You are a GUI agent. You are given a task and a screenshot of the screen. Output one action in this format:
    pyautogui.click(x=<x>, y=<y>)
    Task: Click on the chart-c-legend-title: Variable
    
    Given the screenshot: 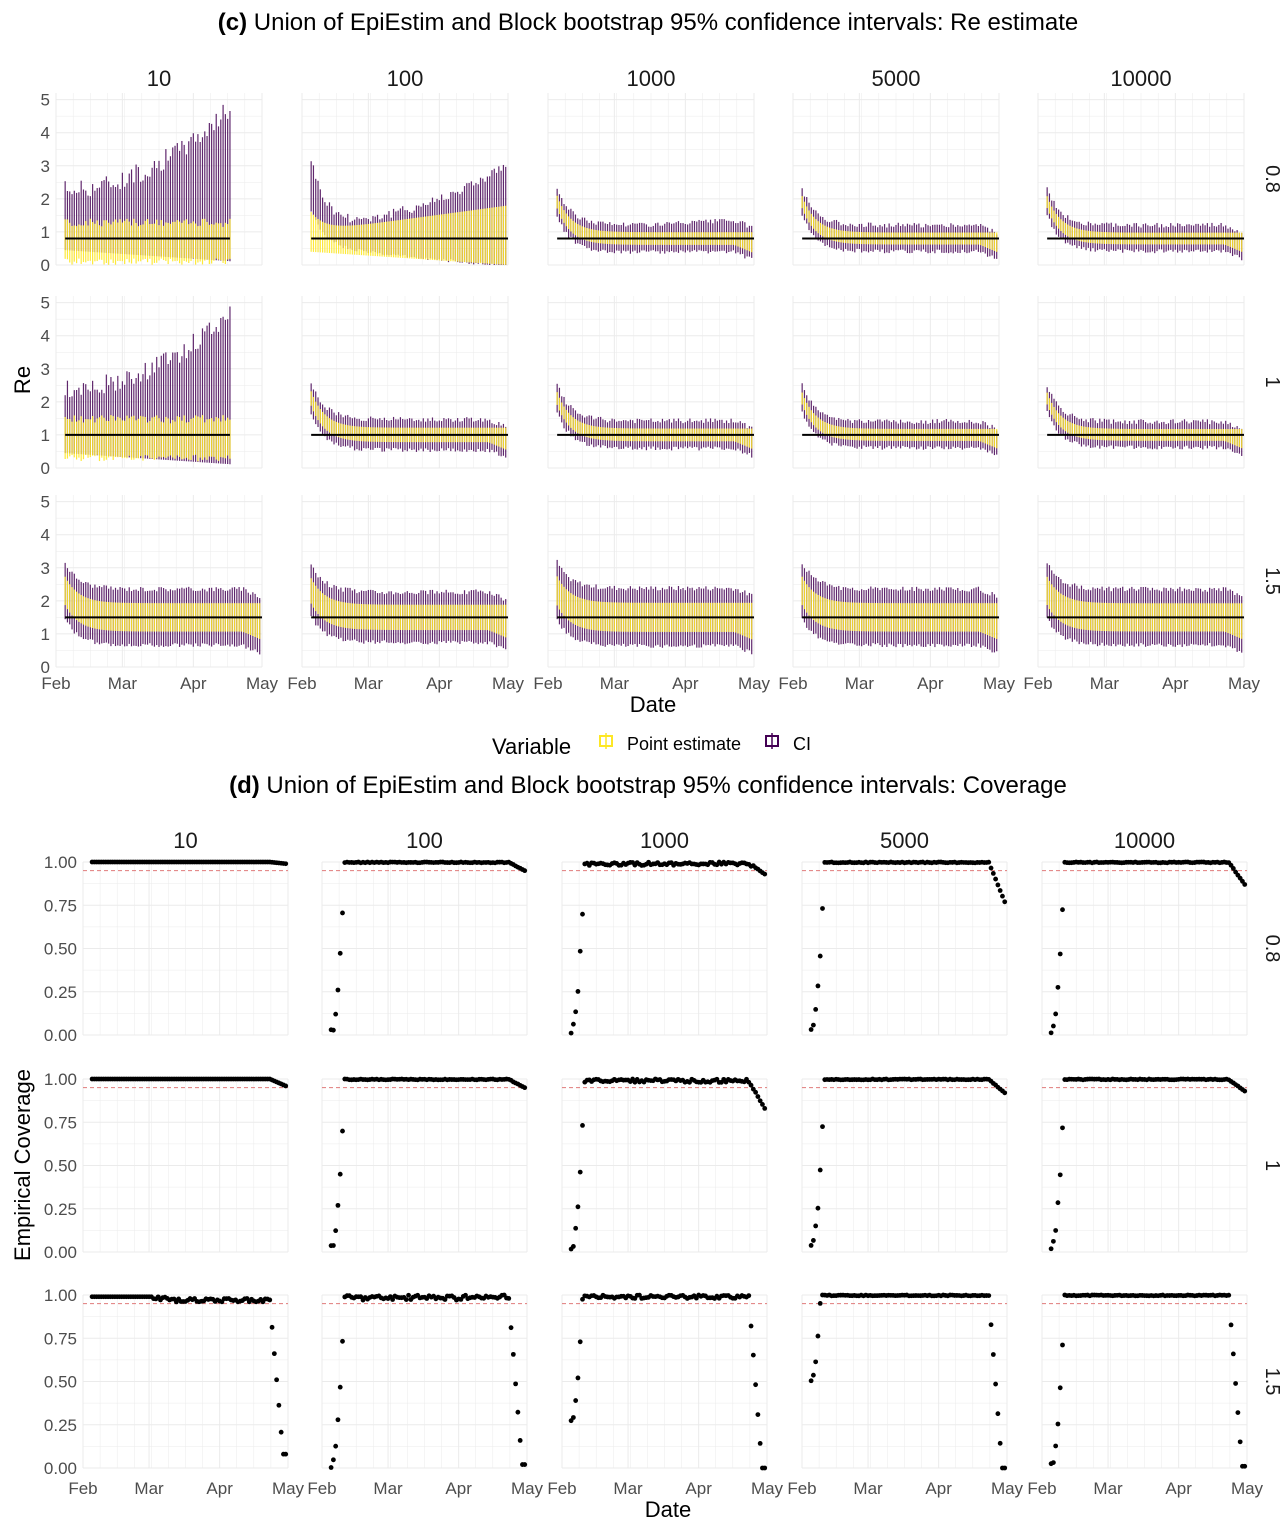 What is the action you would take?
    pyautogui.click(x=531, y=746)
    